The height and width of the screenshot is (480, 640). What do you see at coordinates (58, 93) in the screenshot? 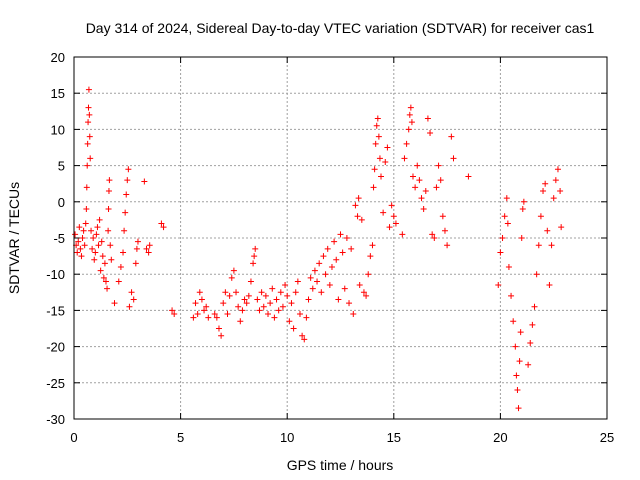
I see `y-tick-label-9: 15` at bounding box center [58, 93].